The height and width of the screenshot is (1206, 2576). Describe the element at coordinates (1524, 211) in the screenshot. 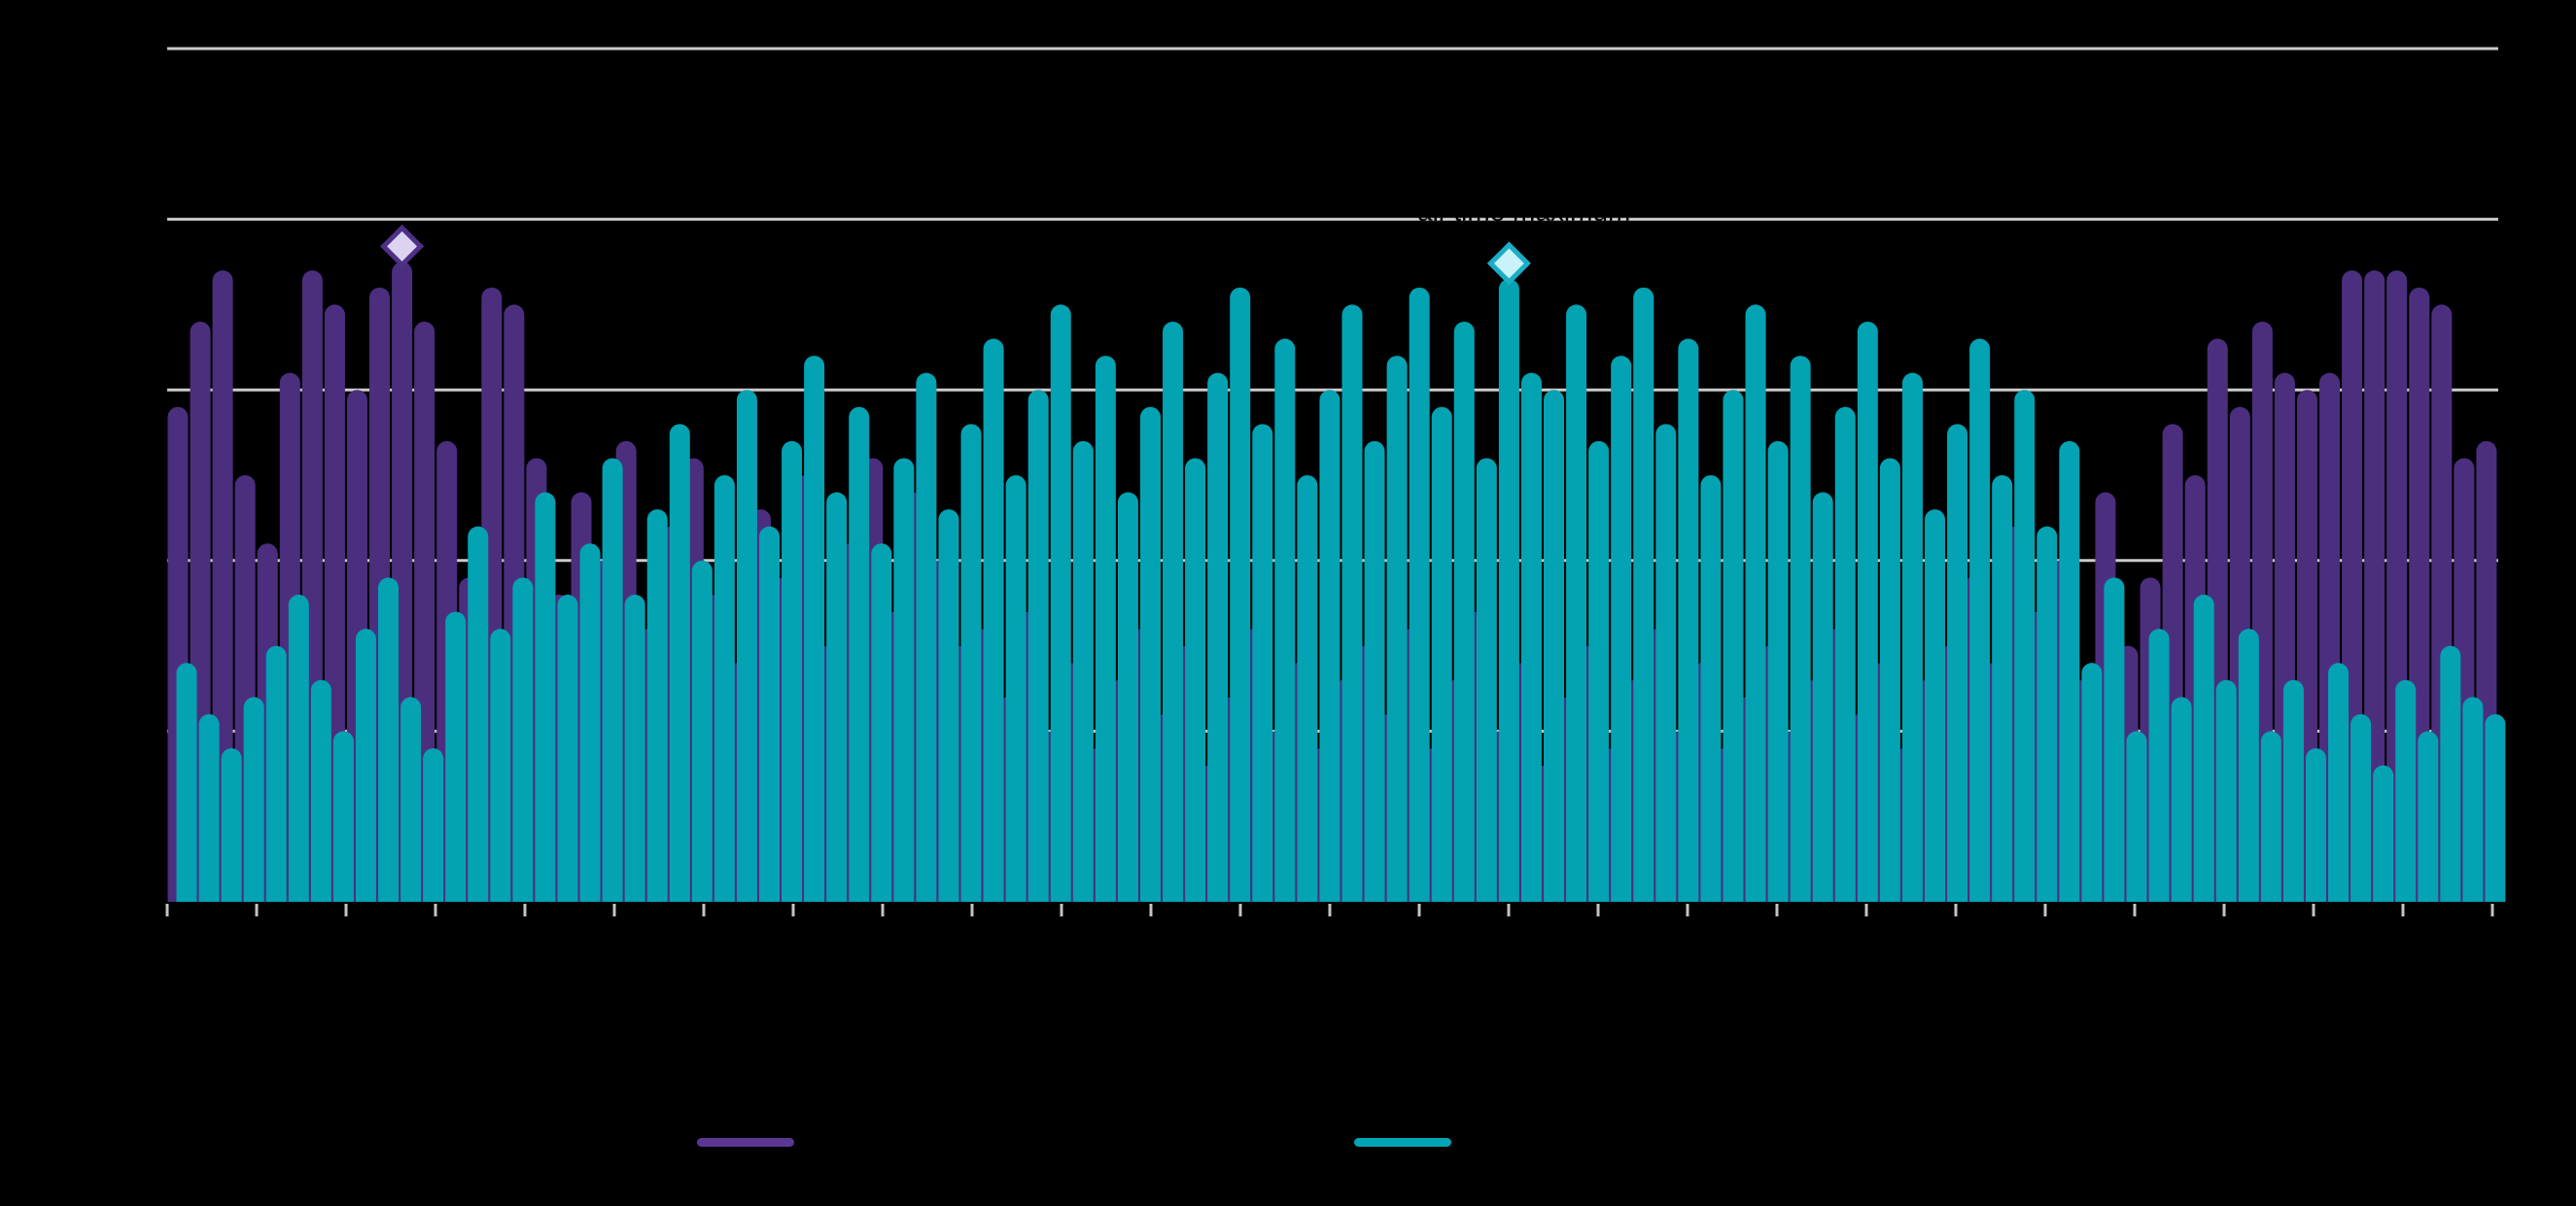

I see `max-annotation-label: all-time maximum` at that location.